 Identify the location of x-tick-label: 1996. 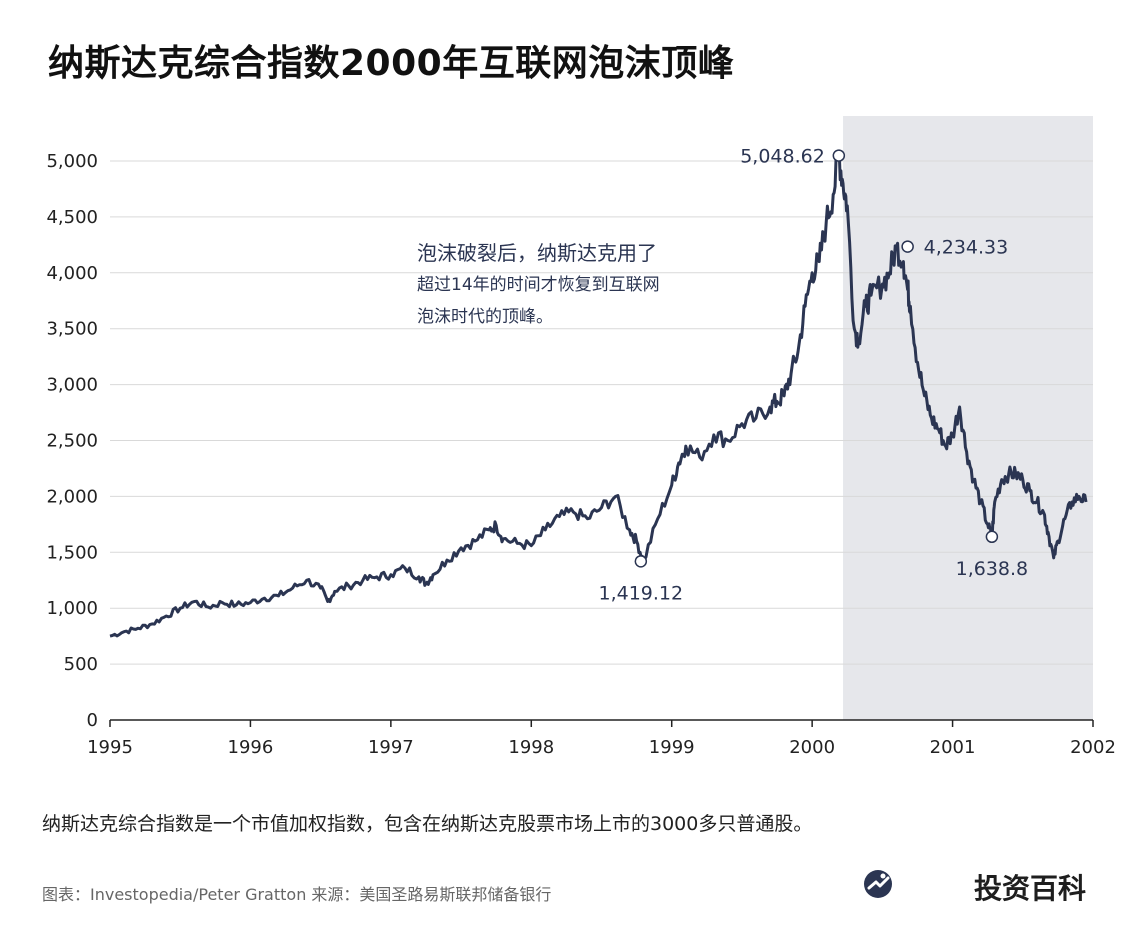
(251, 747).